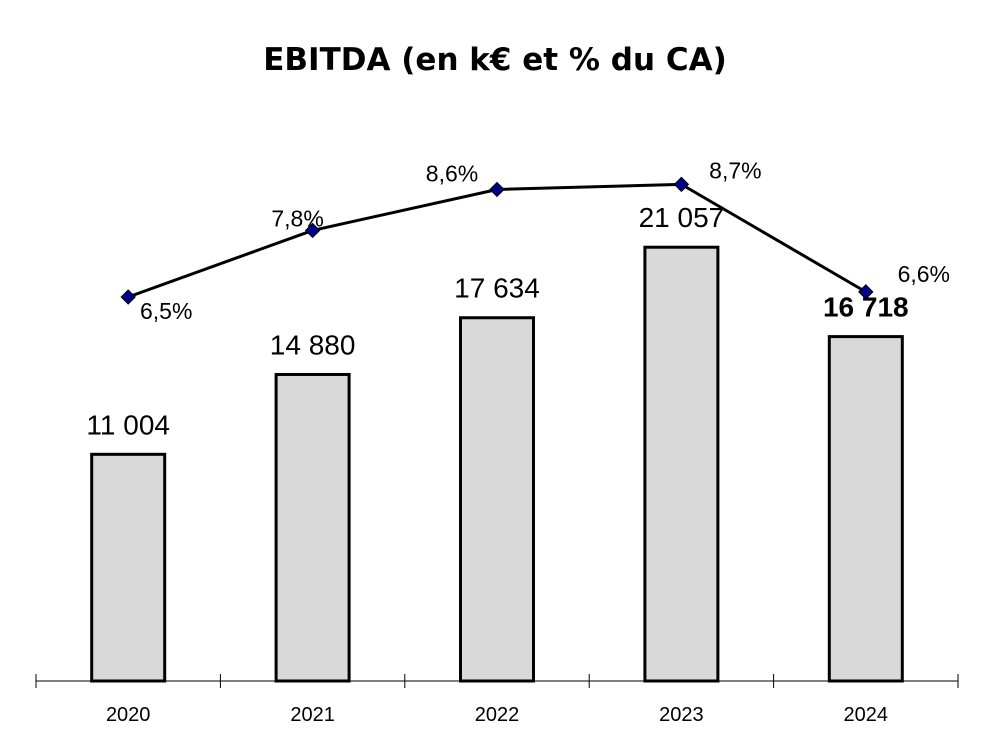 The image size is (990, 733). I want to click on x-tick-label: 2022, so click(497, 715).